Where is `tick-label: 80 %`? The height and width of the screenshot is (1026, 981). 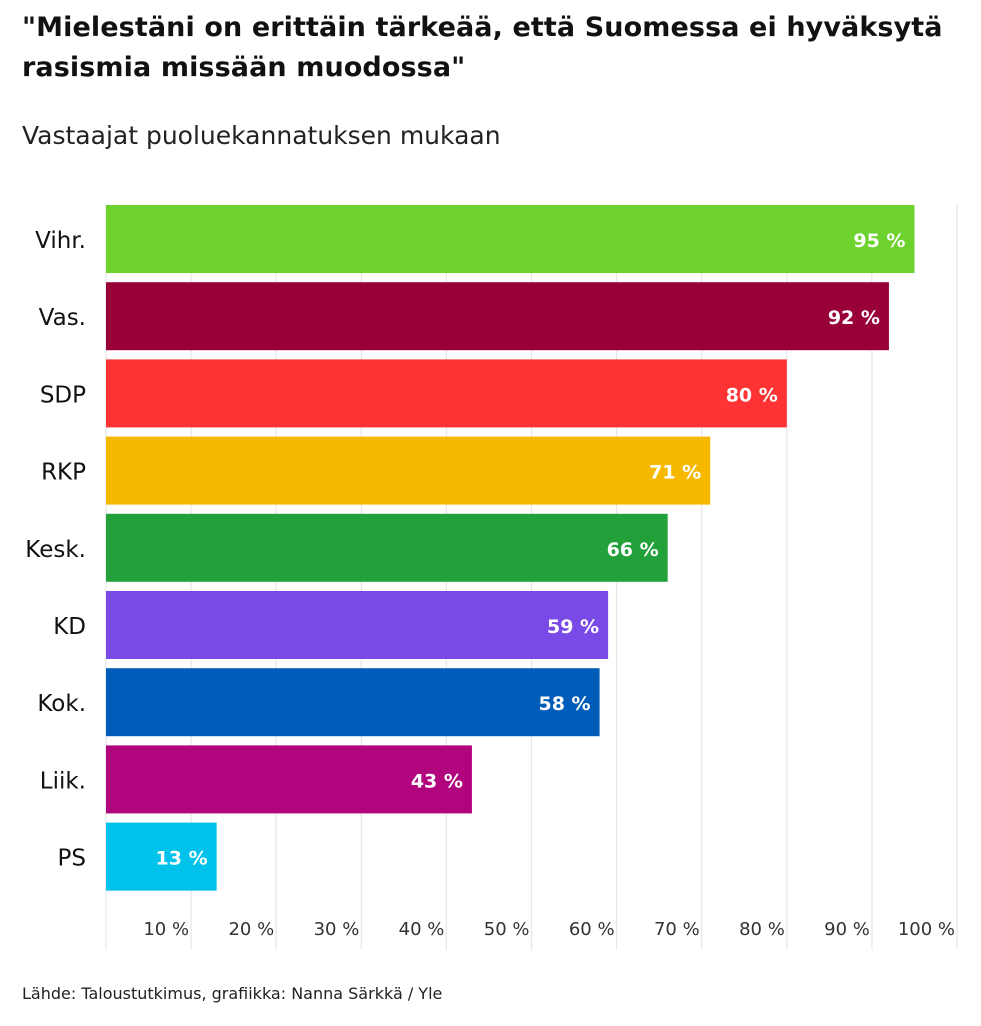 tick-label: 80 % is located at coordinates (762, 929).